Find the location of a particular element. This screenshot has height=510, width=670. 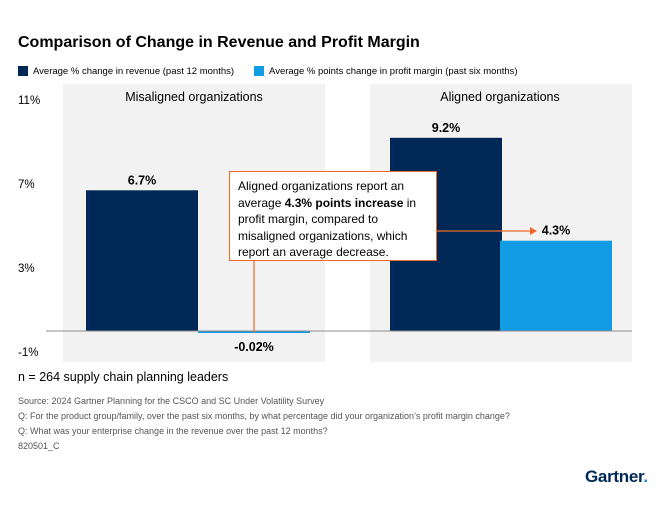

legend-swatch-revenue is located at coordinates (23, 71).